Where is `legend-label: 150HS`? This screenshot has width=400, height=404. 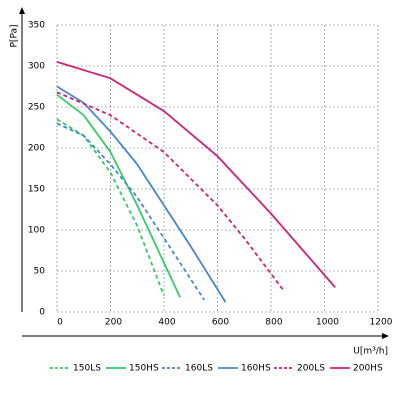
legend-label: 150HS is located at coordinates (144, 369).